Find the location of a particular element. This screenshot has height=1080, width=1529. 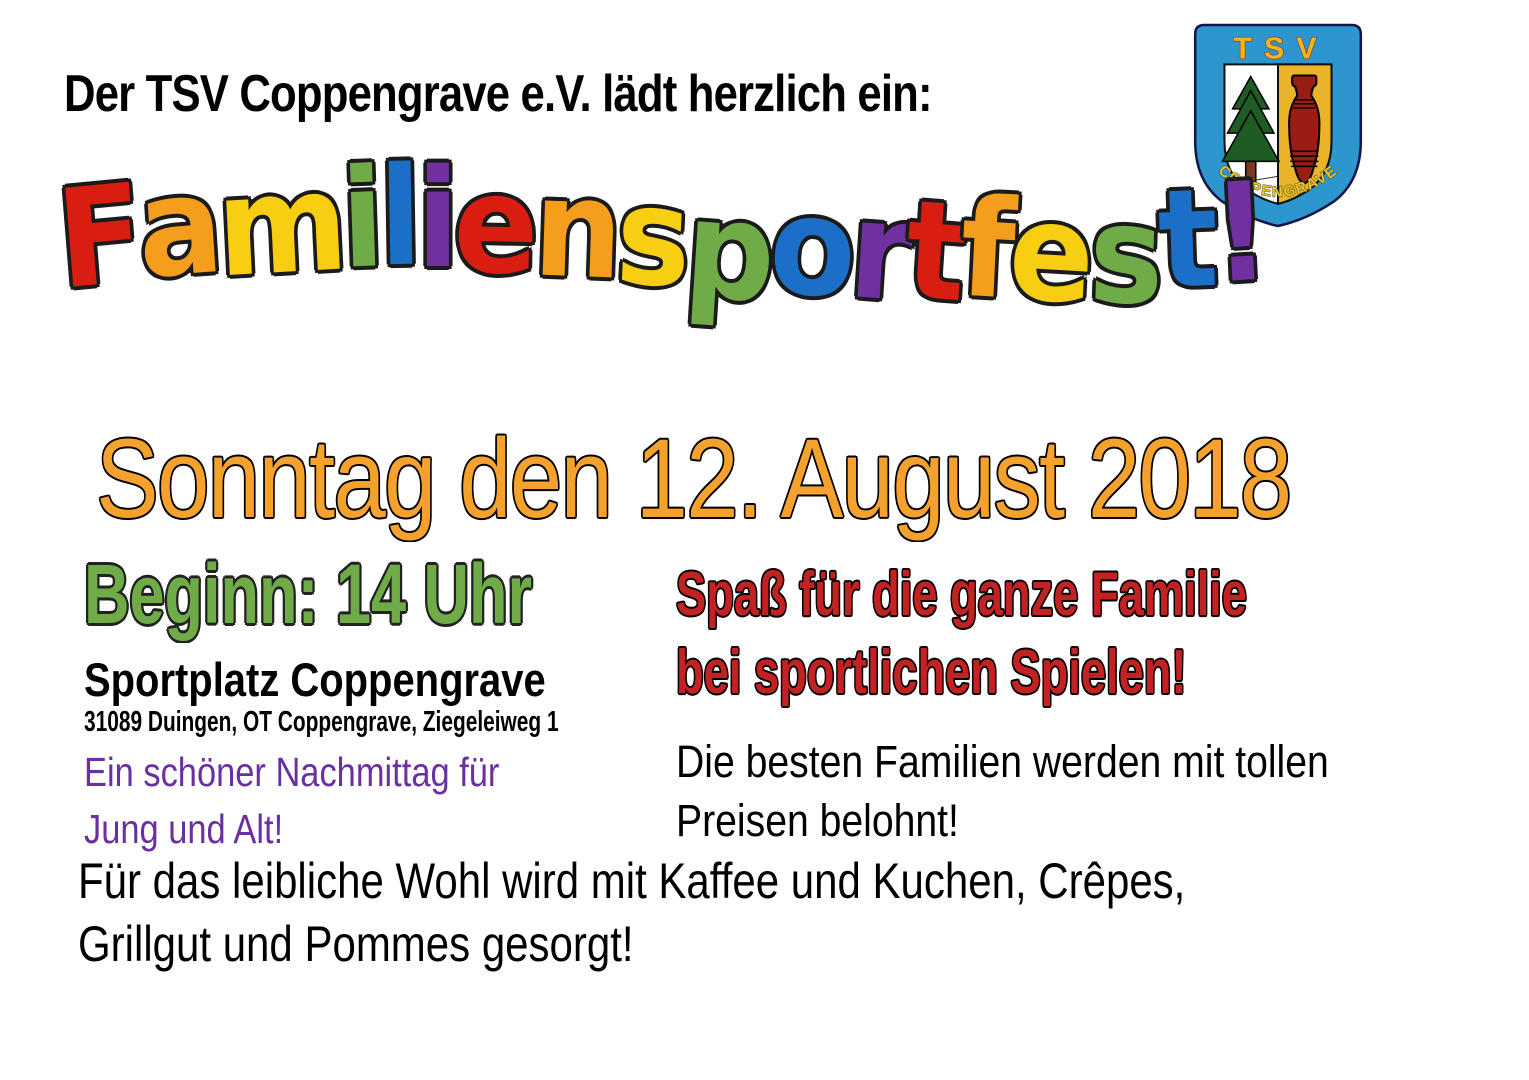

title-letter: ! is located at coordinates (1238, 234).